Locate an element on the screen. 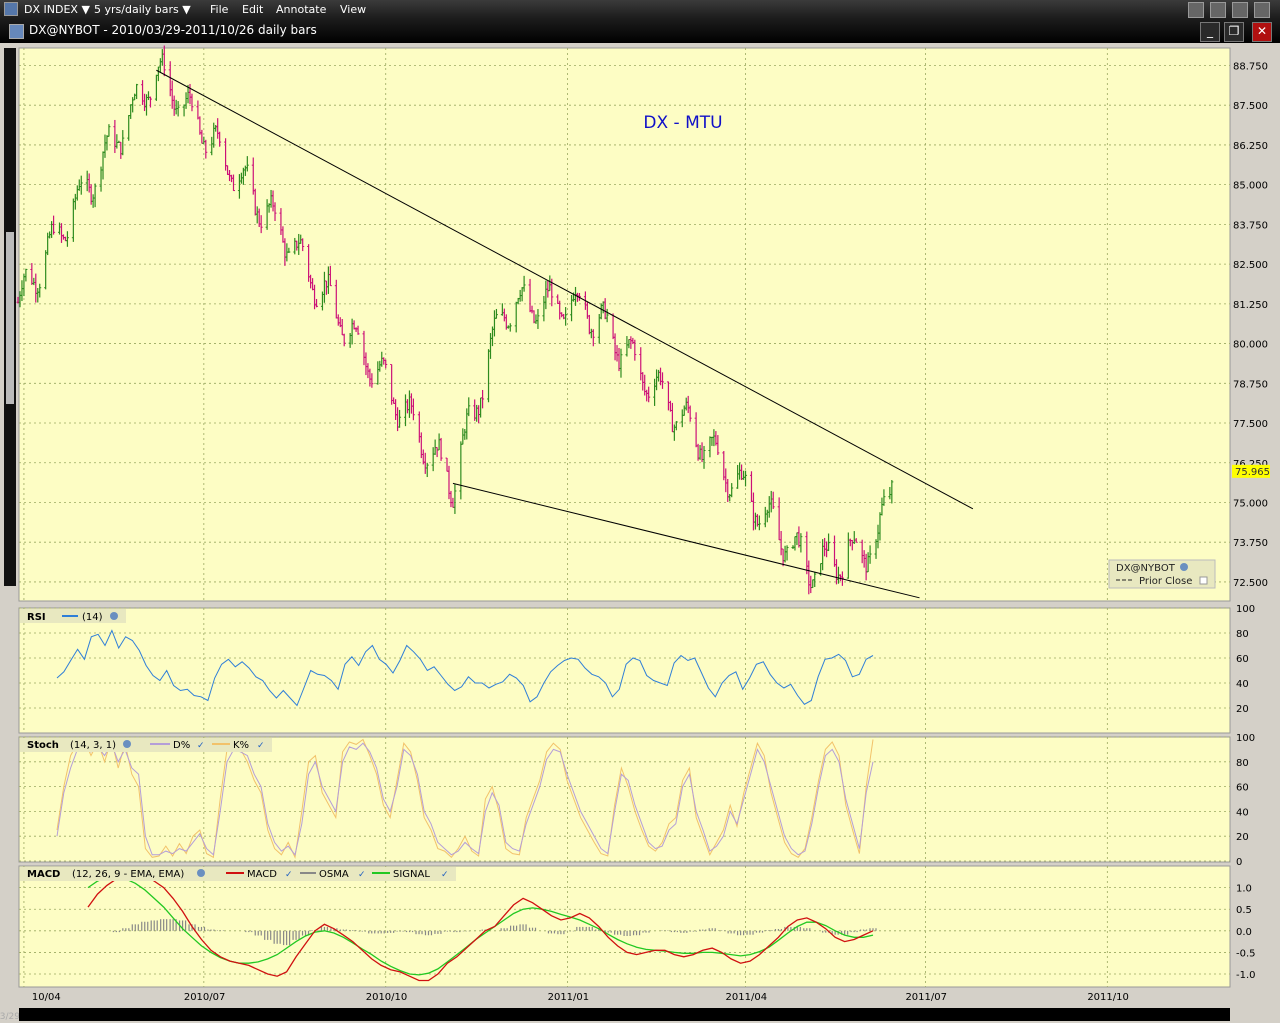  price-legend is located at coordinates (1162, 574).